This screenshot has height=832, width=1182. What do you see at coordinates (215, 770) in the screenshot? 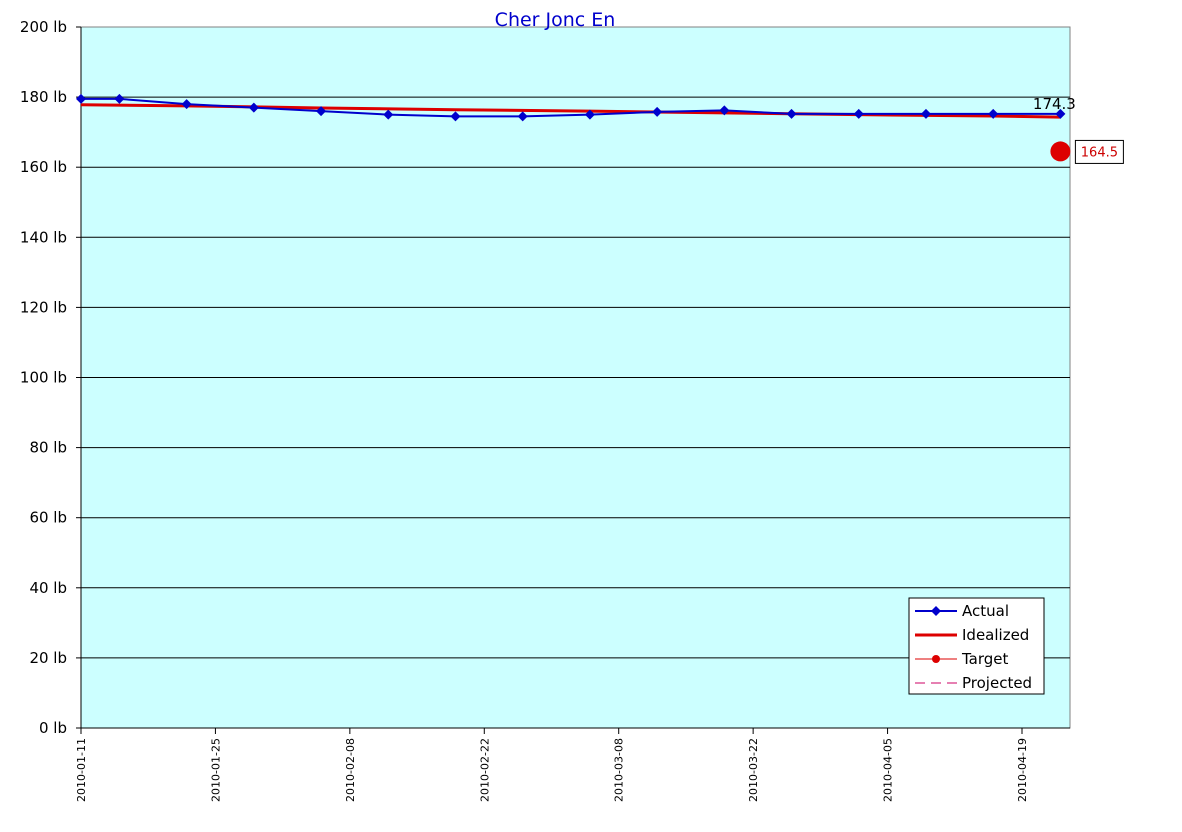
I see `x-tick-label: 2010-01-25` at bounding box center [215, 770].